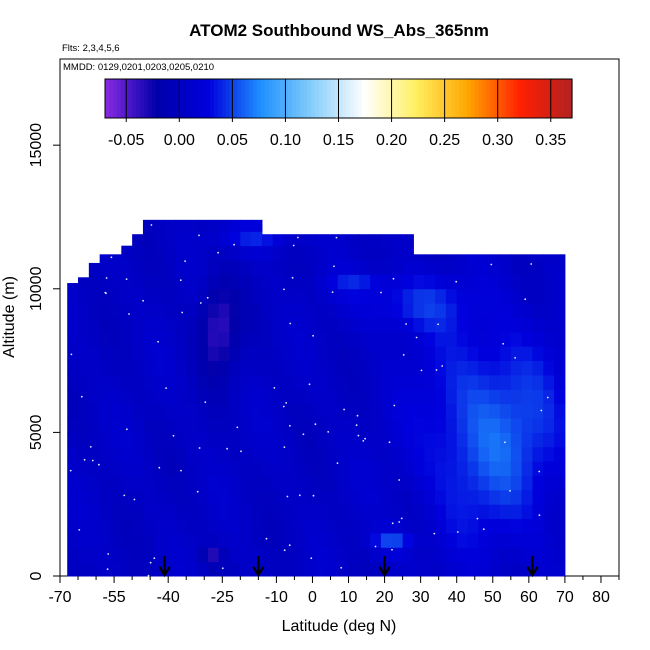 The width and height of the screenshot is (650, 650). I want to click on x-axis-label: Latitude (deg N), so click(339, 626).